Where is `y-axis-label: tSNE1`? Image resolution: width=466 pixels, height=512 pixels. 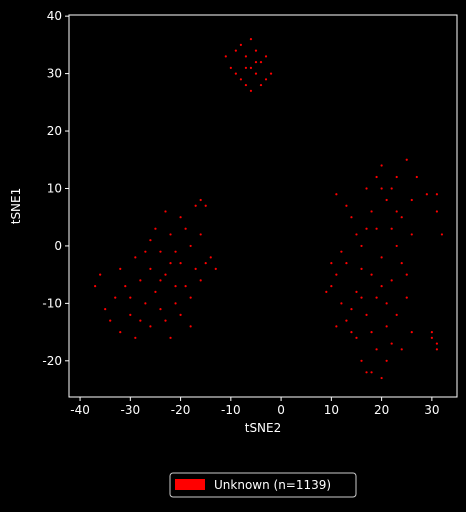
y-axis-label: tSNE1 is located at coordinates (16, 206).